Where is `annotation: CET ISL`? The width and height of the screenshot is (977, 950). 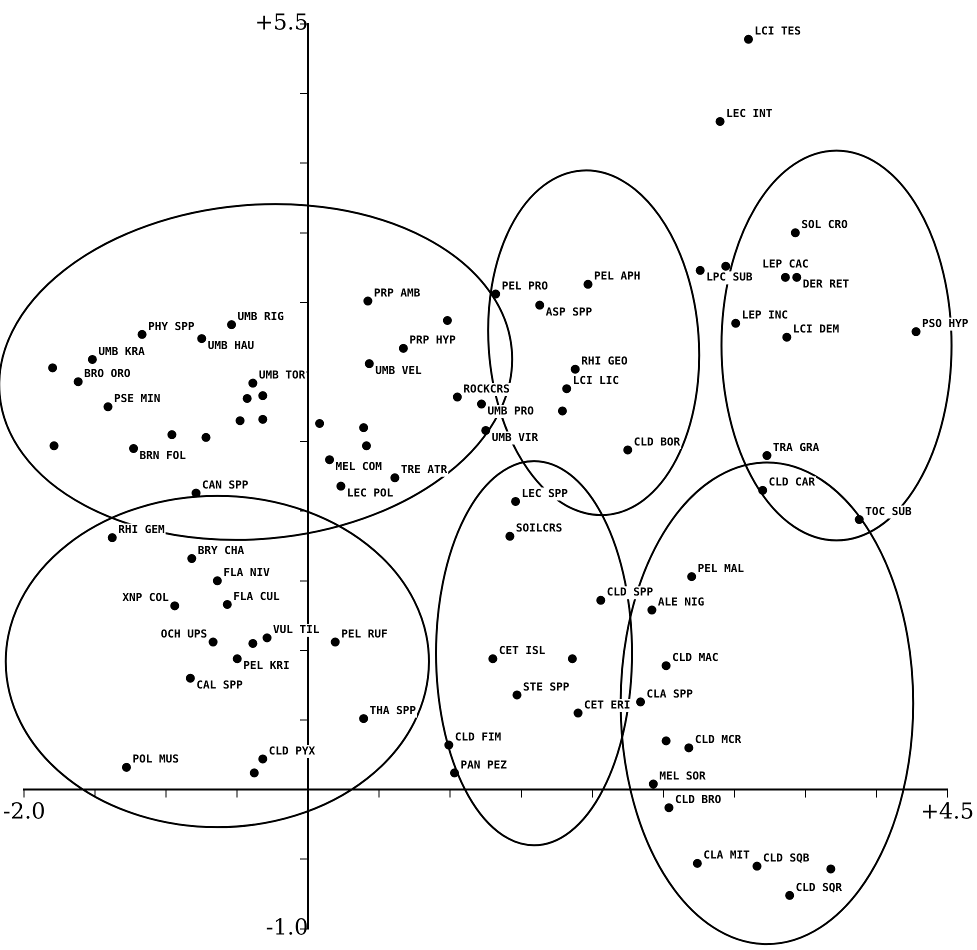 annotation: CET ISL is located at coordinates (522, 651).